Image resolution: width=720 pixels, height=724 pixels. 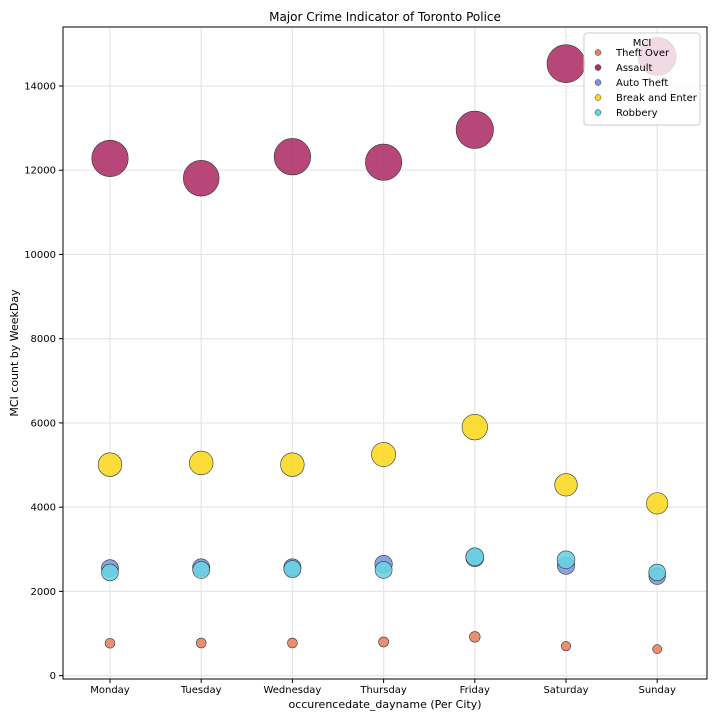 What do you see at coordinates (43, 592) in the screenshot?
I see `y-tick-label: 2000` at bounding box center [43, 592].